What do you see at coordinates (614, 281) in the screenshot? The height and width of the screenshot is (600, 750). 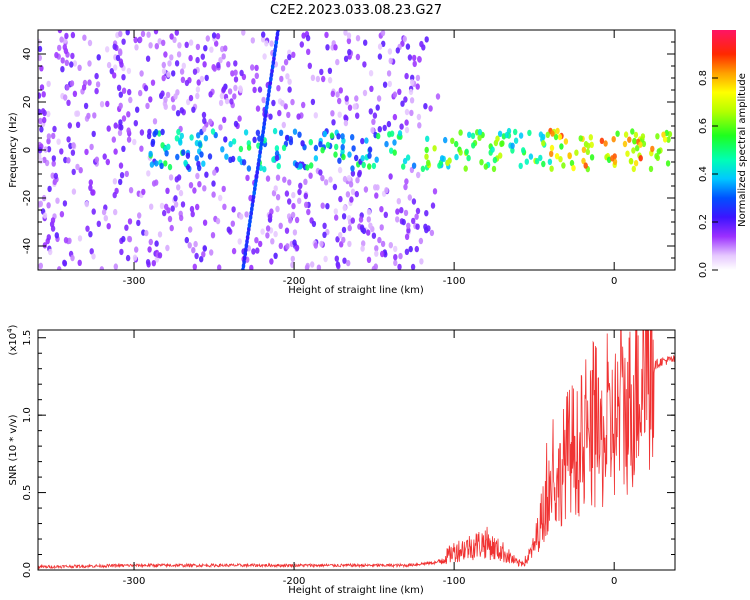 I see `spectrogram-x-tick-label: 0` at bounding box center [614, 281].